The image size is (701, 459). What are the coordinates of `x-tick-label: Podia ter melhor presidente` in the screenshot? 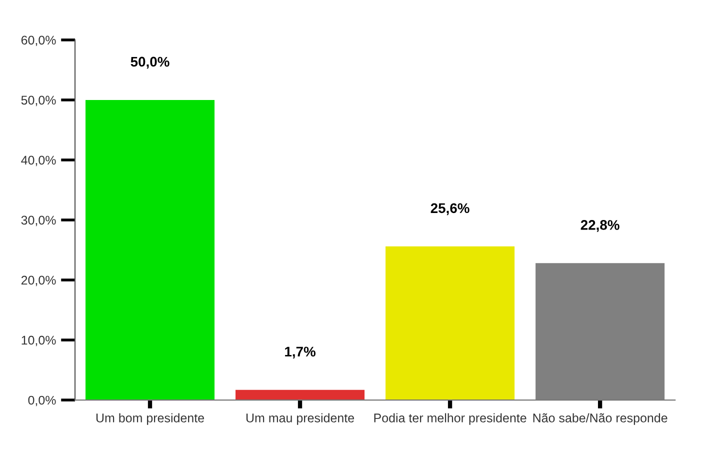 It's located at (450, 419).